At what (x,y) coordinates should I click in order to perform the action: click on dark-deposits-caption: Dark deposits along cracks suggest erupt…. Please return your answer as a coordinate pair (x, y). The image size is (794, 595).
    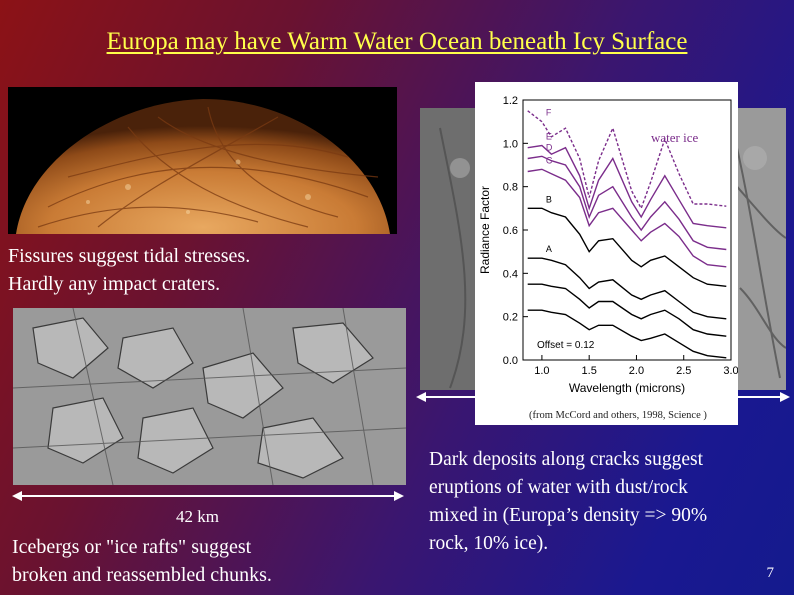
    Looking at the image, I should click on (568, 502).